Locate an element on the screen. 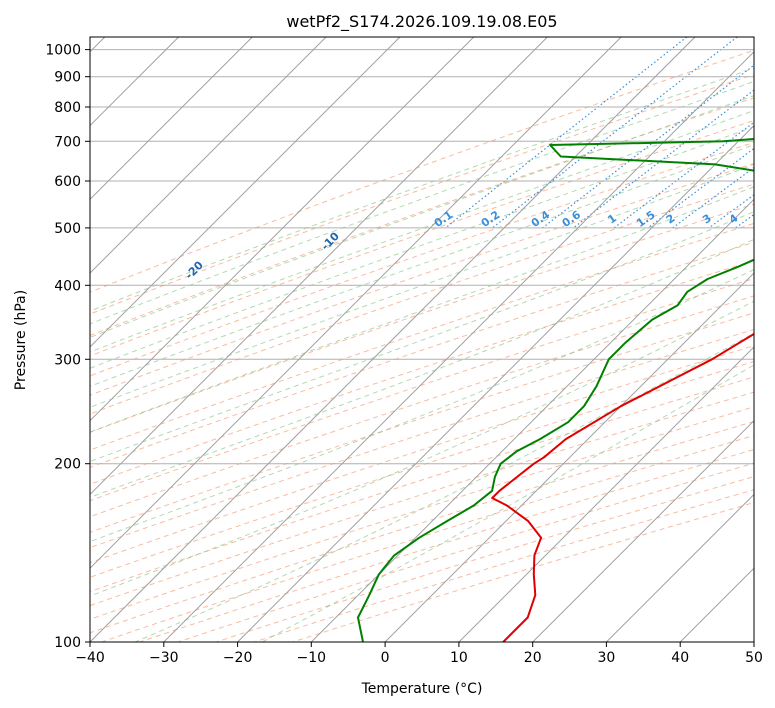  y-tick-label: 100 is located at coordinates (67, 643).